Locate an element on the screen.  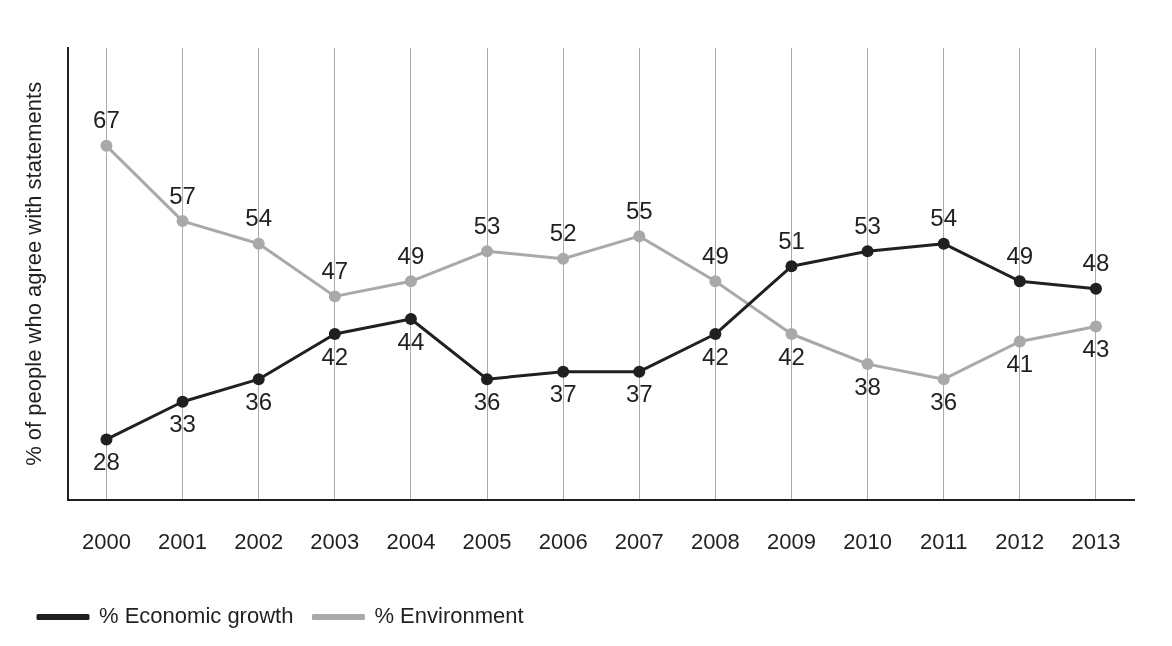
x-tick-label: 2013 is located at coordinates (1096, 541).